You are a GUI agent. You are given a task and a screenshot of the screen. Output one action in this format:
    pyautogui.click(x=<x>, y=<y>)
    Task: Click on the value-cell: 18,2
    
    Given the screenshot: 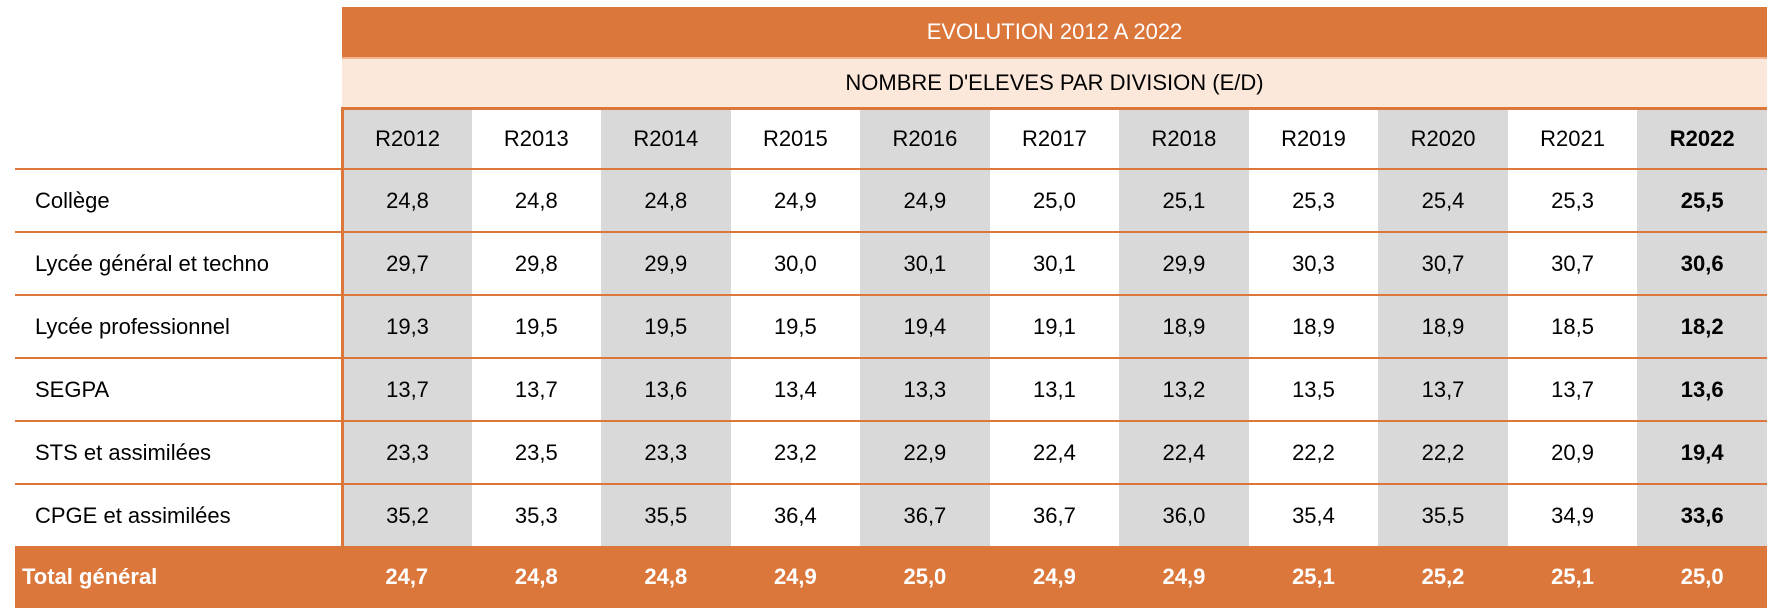 What is the action you would take?
    pyautogui.click(x=1702, y=326)
    